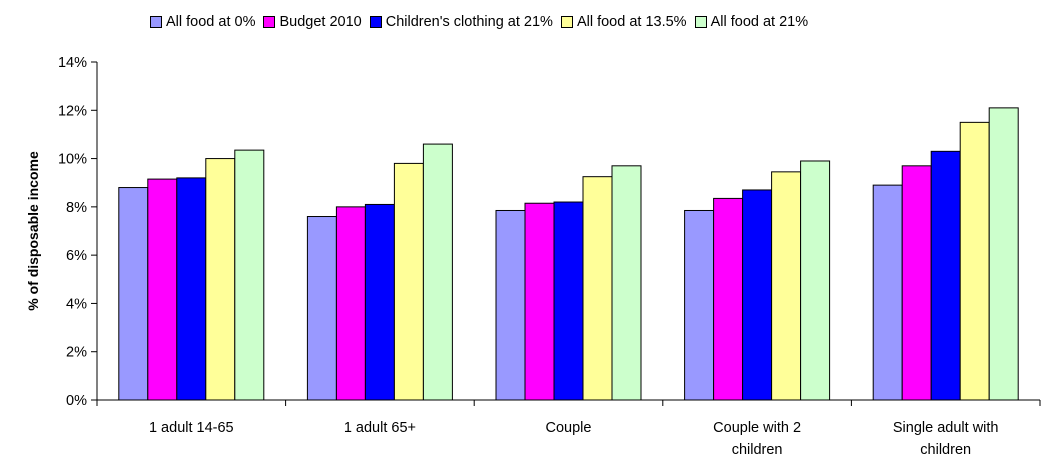  Describe the element at coordinates (946, 439) in the screenshot. I see `x-tick-label: Single adult with children` at that location.